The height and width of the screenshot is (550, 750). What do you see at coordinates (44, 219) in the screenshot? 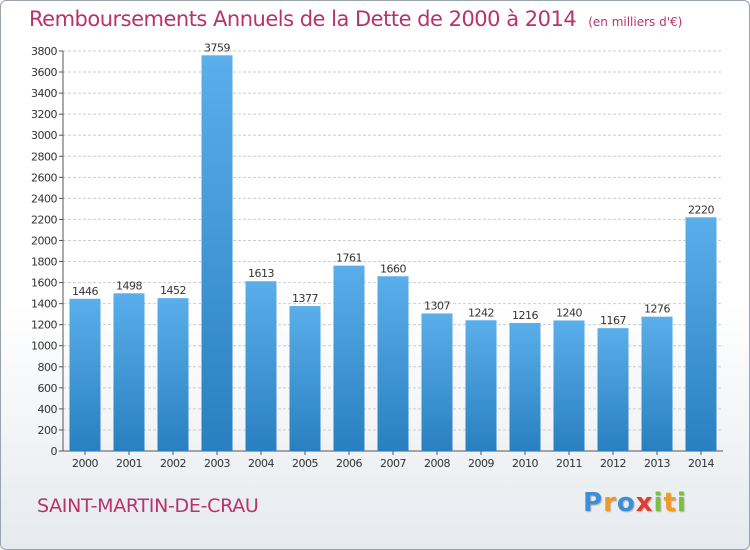
I see `y-tick-label: 2200` at bounding box center [44, 219].